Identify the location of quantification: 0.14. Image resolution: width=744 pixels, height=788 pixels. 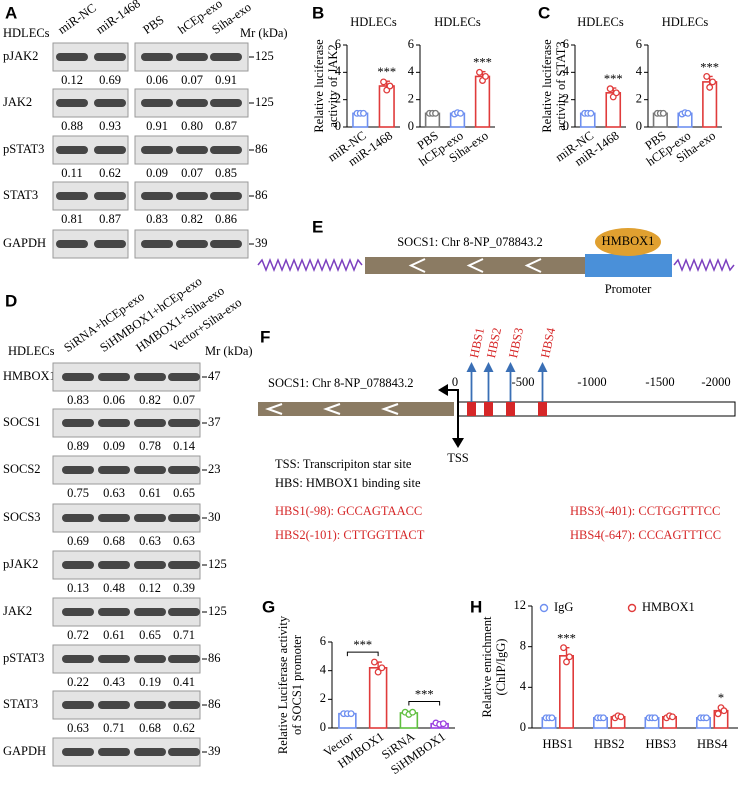
(184, 446).